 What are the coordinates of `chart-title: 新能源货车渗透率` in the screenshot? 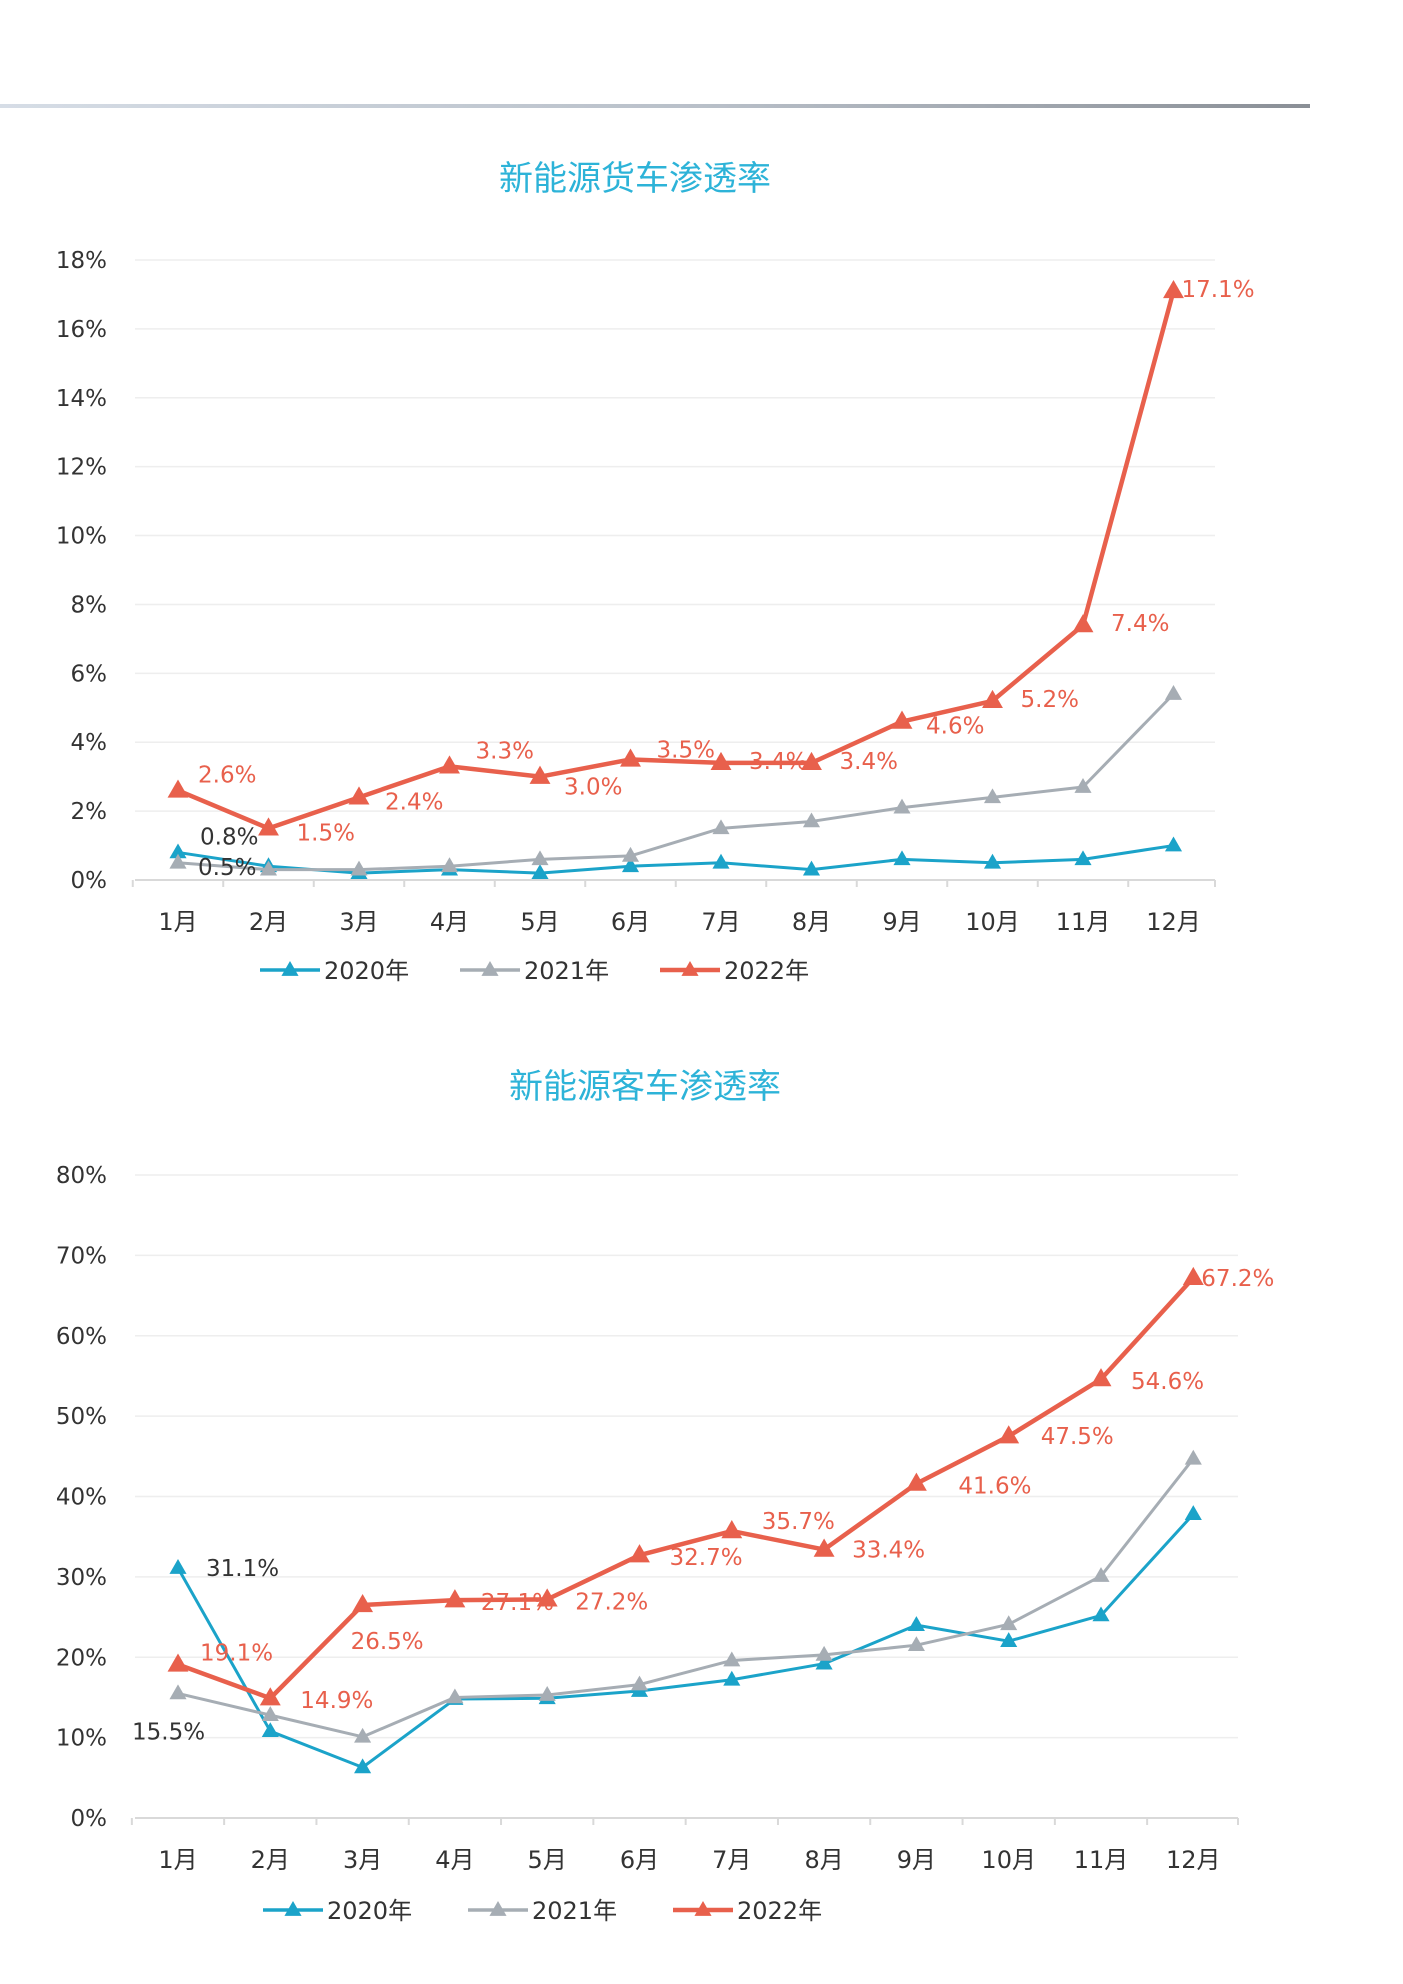 It's located at (635, 179).